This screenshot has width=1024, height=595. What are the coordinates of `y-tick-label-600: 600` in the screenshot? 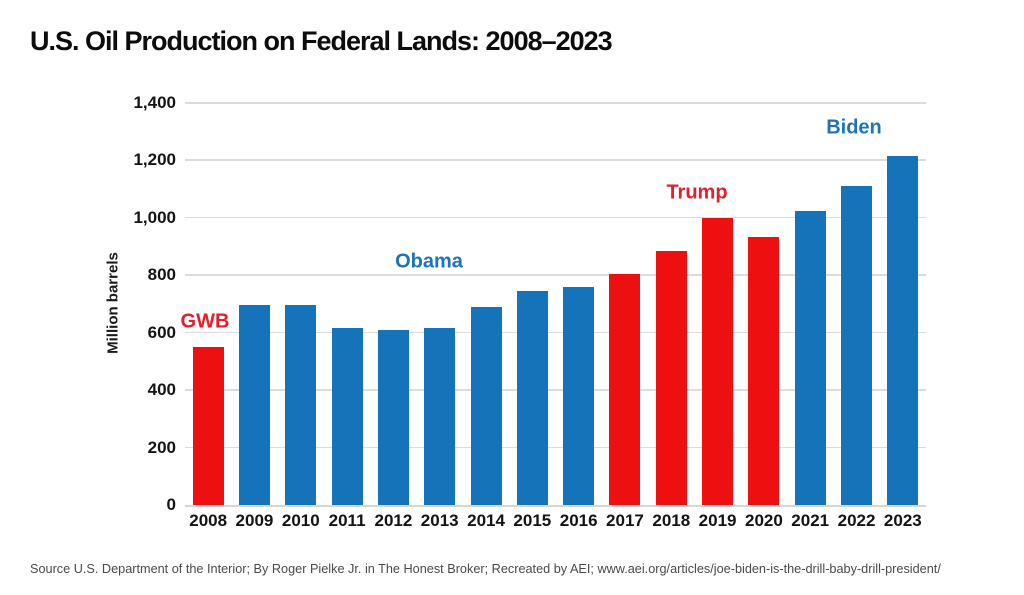 It's located at (161, 332).